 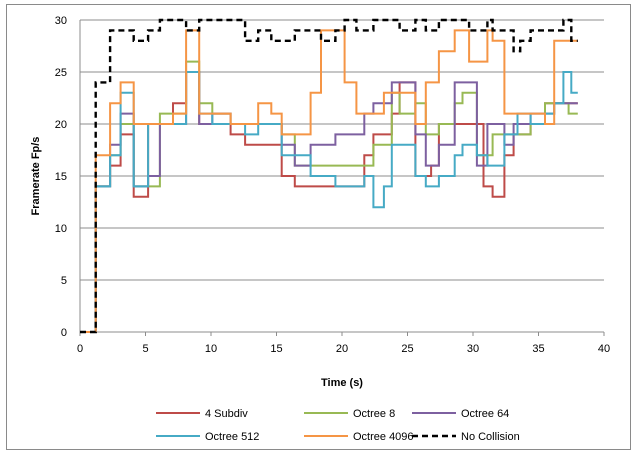 I want to click on y-tick-label: 10, so click(x=61, y=229).